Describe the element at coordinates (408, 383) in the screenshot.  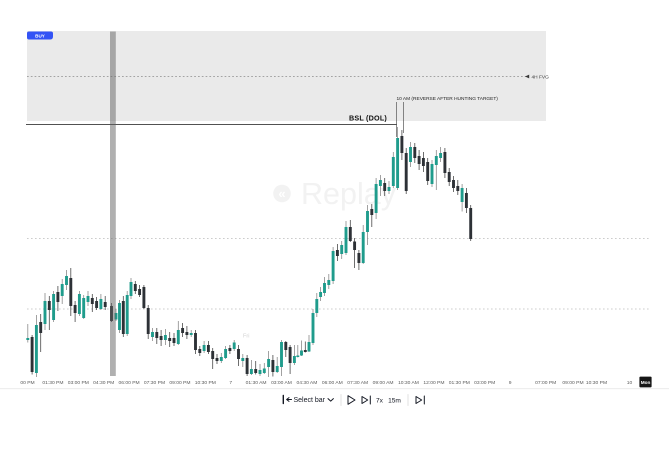
I see `svg-text: 10:30 AM` at that location.